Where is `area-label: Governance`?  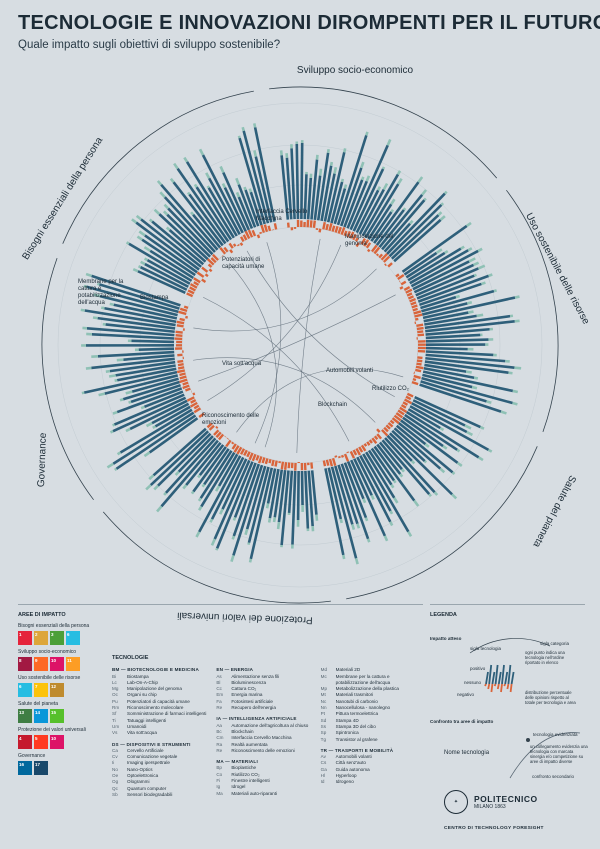
area-label: Governance is located at coordinates (42, 459).